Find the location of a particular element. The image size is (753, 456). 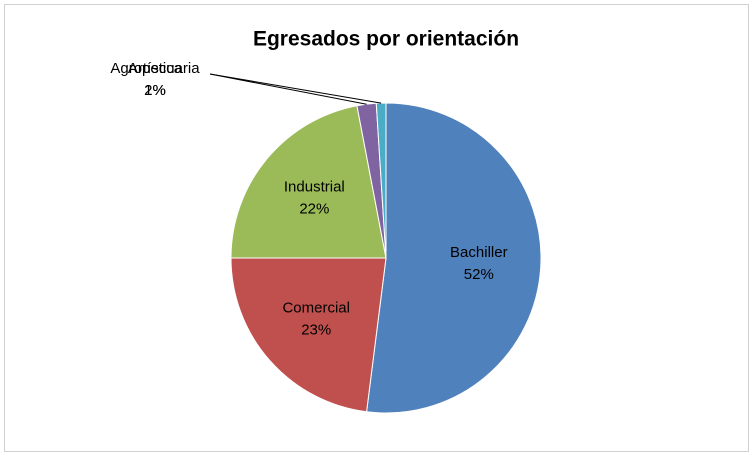

slice-value-label: 1% is located at coordinates (155, 90).